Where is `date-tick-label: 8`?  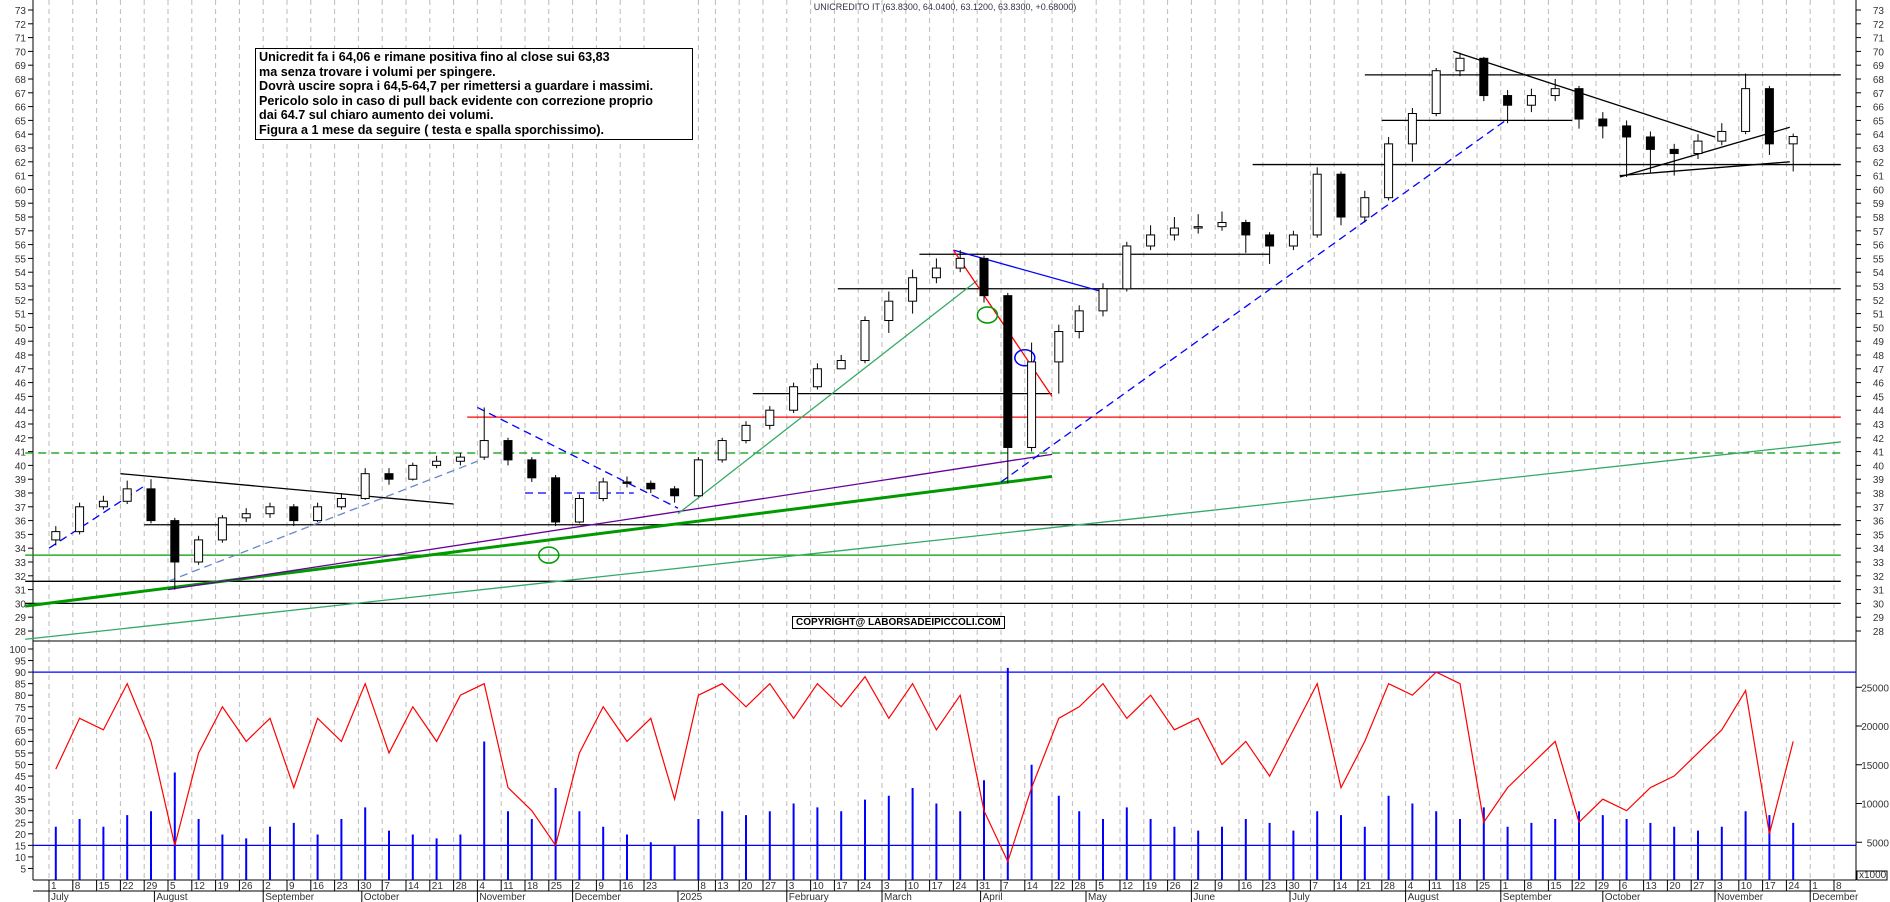 date-tick-label: 8 is located at coordinates (703, 886).